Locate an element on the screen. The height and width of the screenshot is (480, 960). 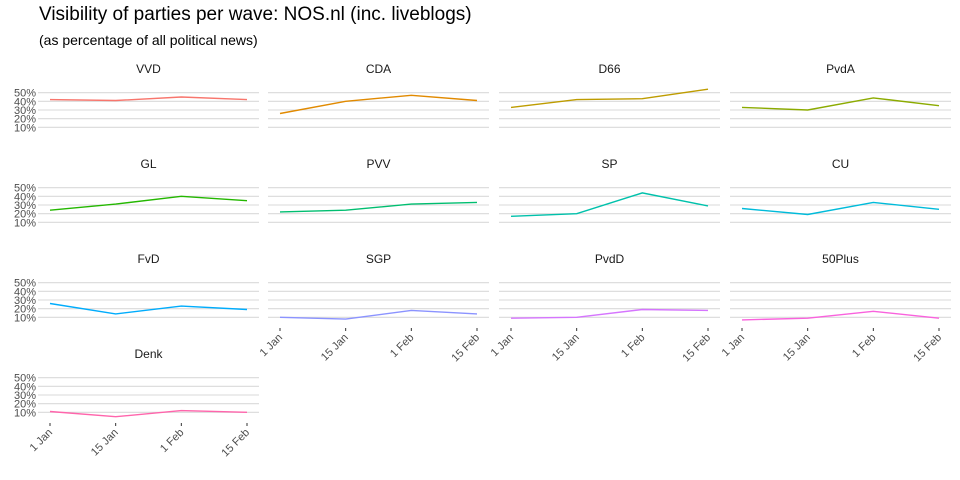
panel-title-pvv: PVV is located at coordinates (378, 164).